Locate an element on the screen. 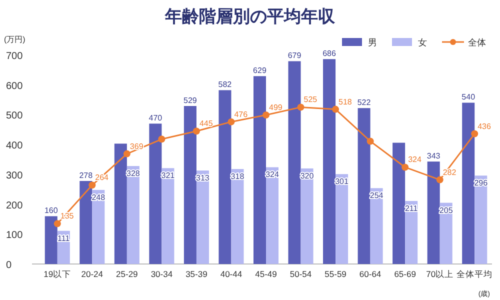 The height and width of the screenshot is (300, 500). data-label: 328 is located at coordinates (133, 173).